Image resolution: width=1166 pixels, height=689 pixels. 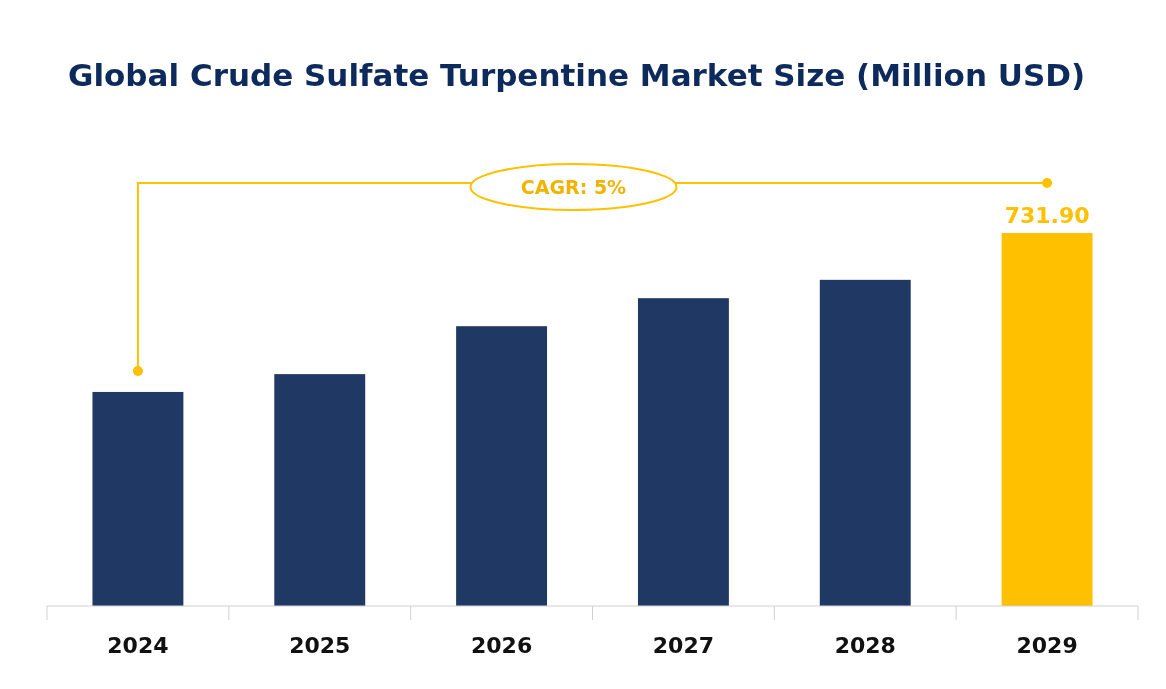 I want to click on text: CAGR: 5%, so click(x=573, y=187).